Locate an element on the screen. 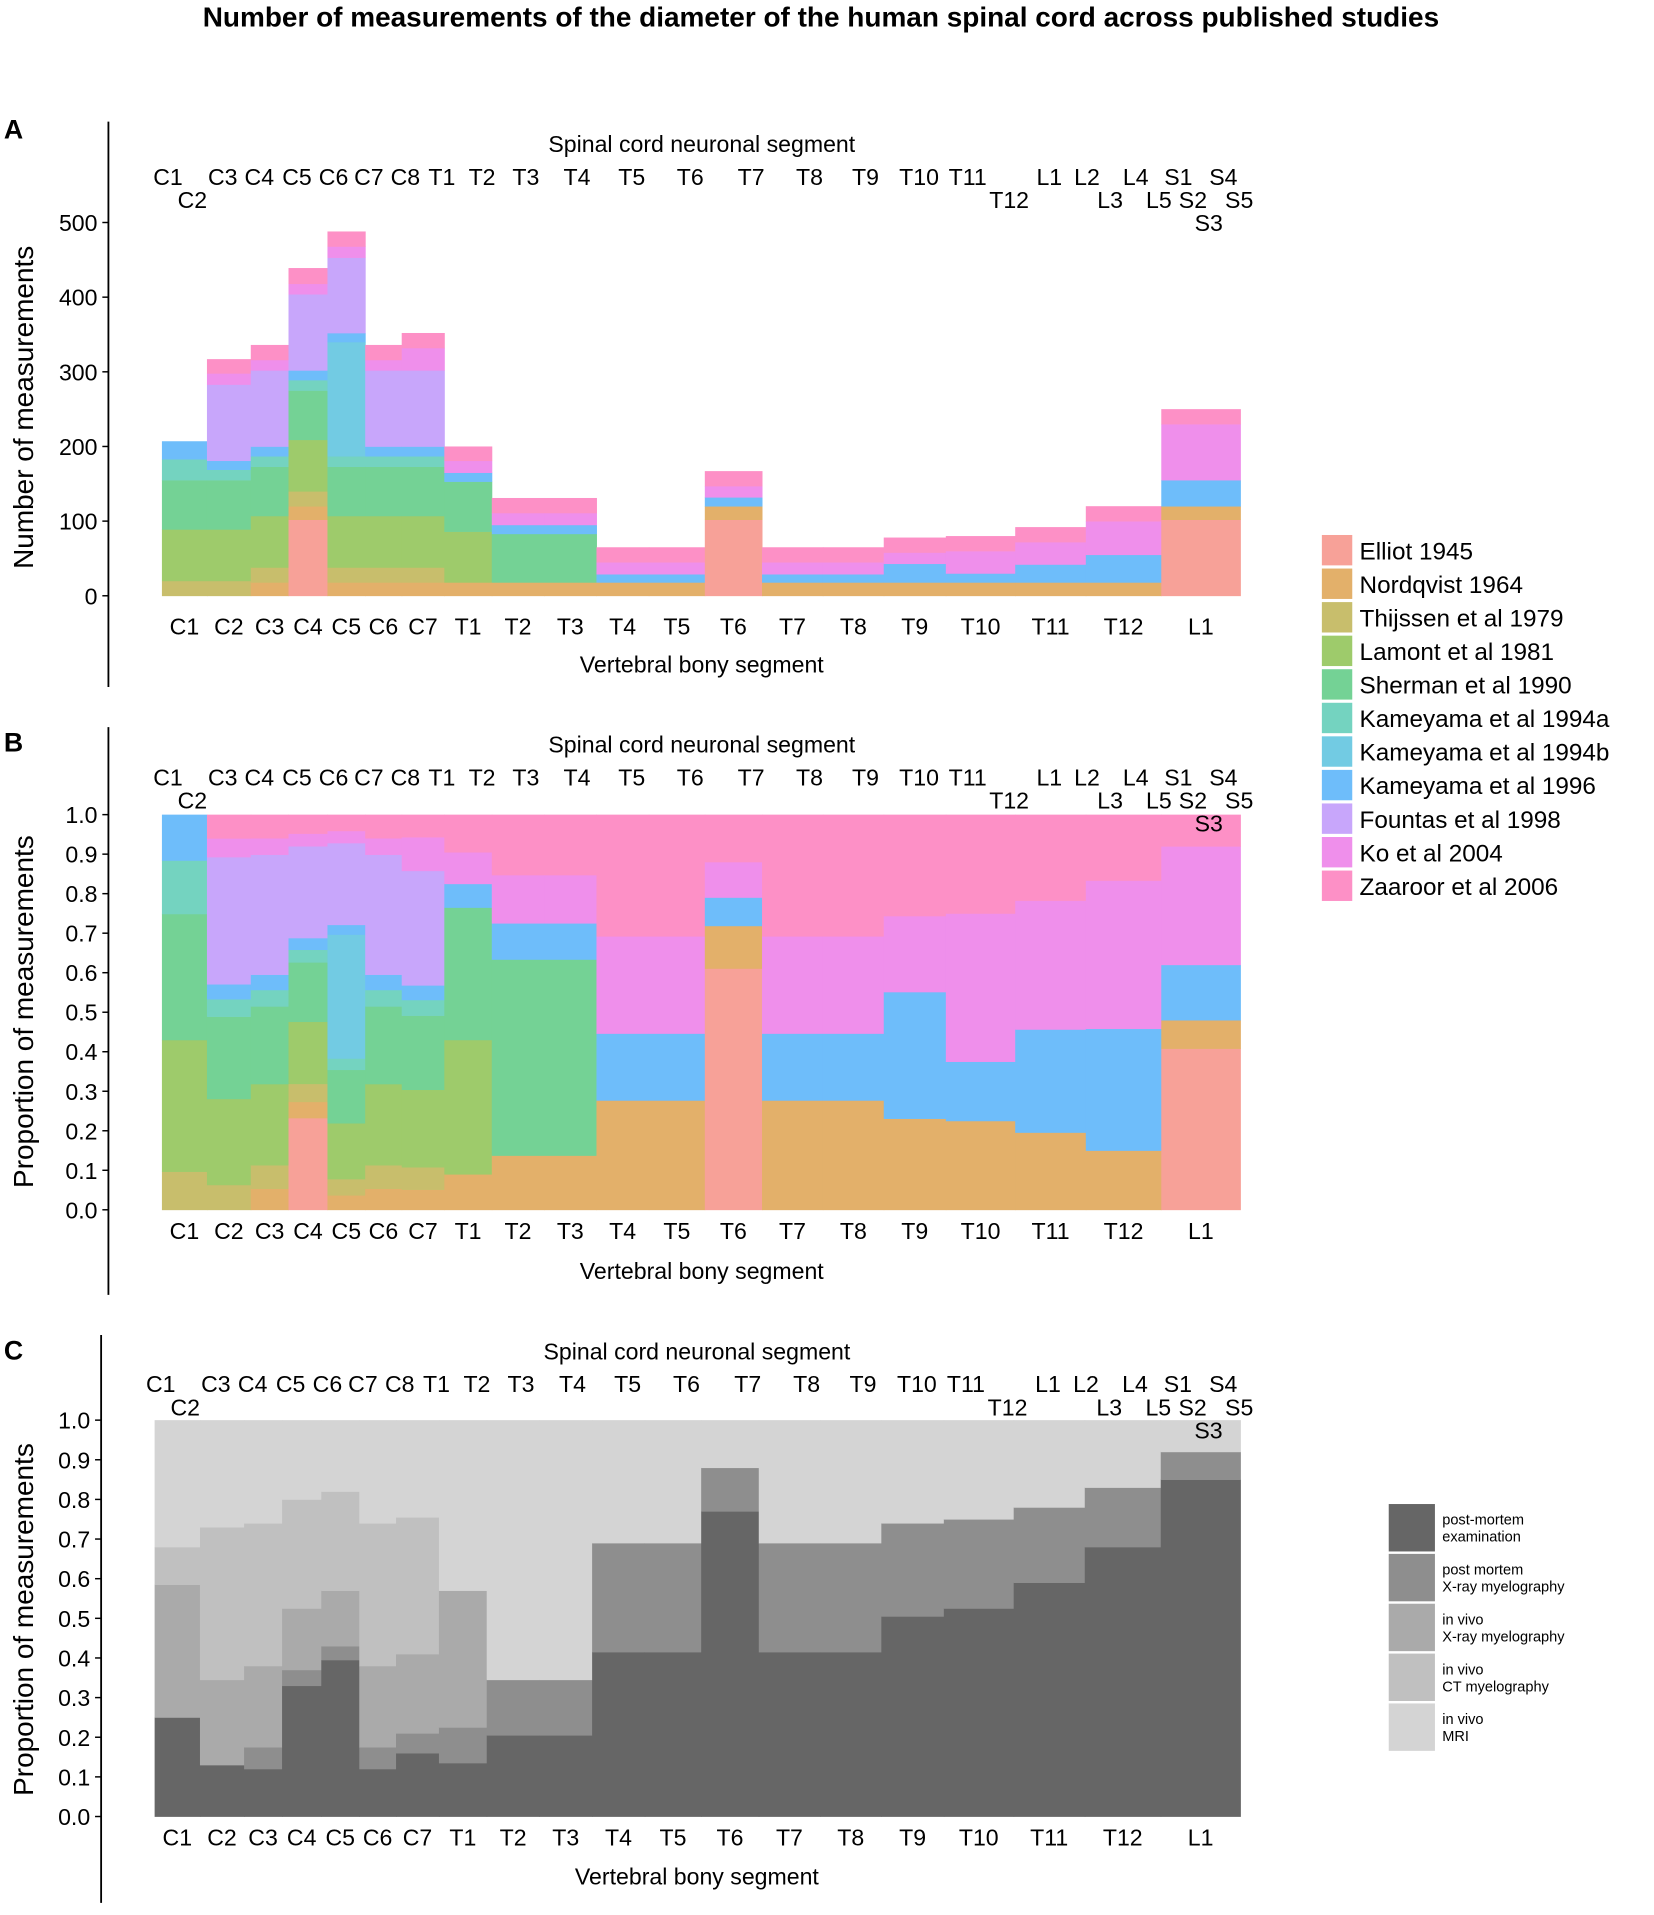  bar-segment-c6-zaaroor-et-al-2006 is located at coordinates (384, 826).